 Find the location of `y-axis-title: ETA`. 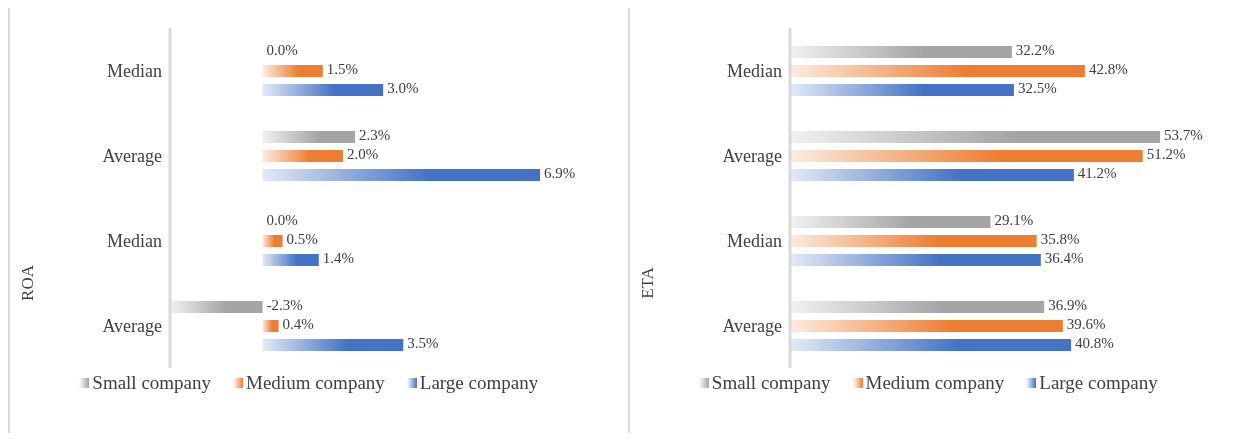

y-axis-title: ETA is located at coordinates (647, 283).